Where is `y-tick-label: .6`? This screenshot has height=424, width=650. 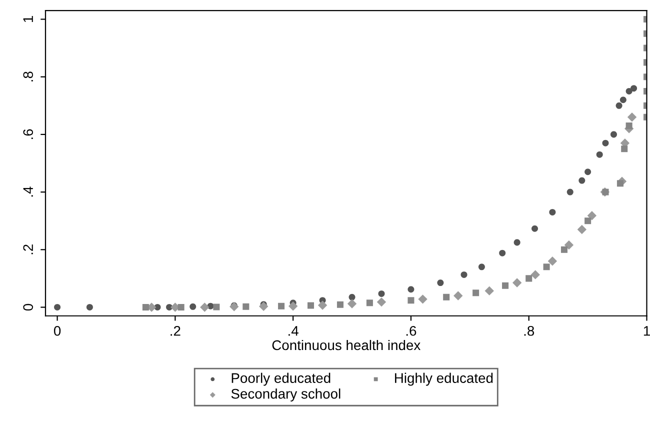
y-tick-label: .6 is located at coordinates (28, 134).